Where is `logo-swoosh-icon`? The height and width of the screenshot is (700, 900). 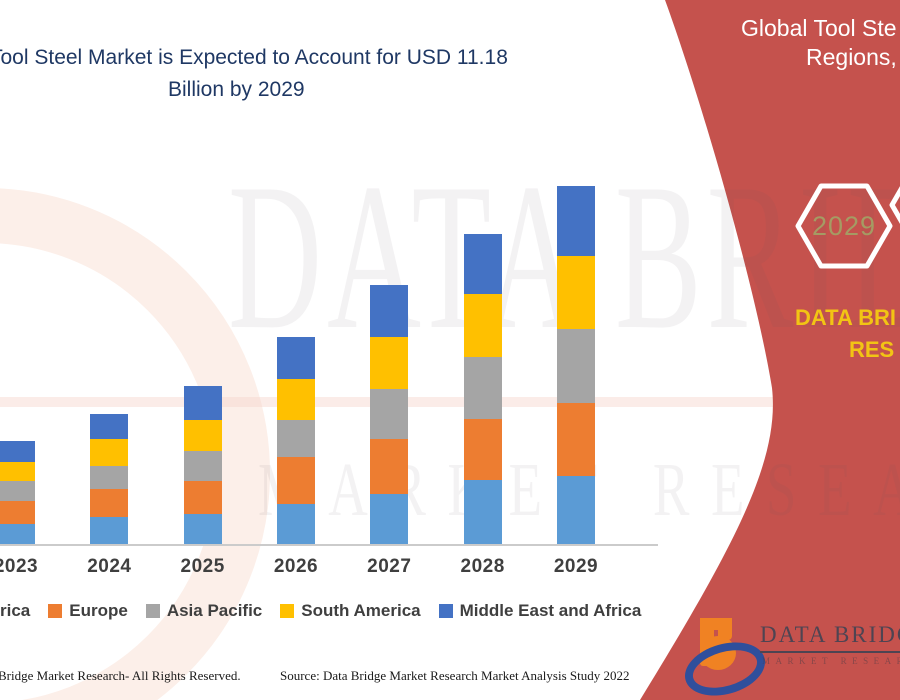 logo-swoosh-icon is located at coordinates (725, 666).